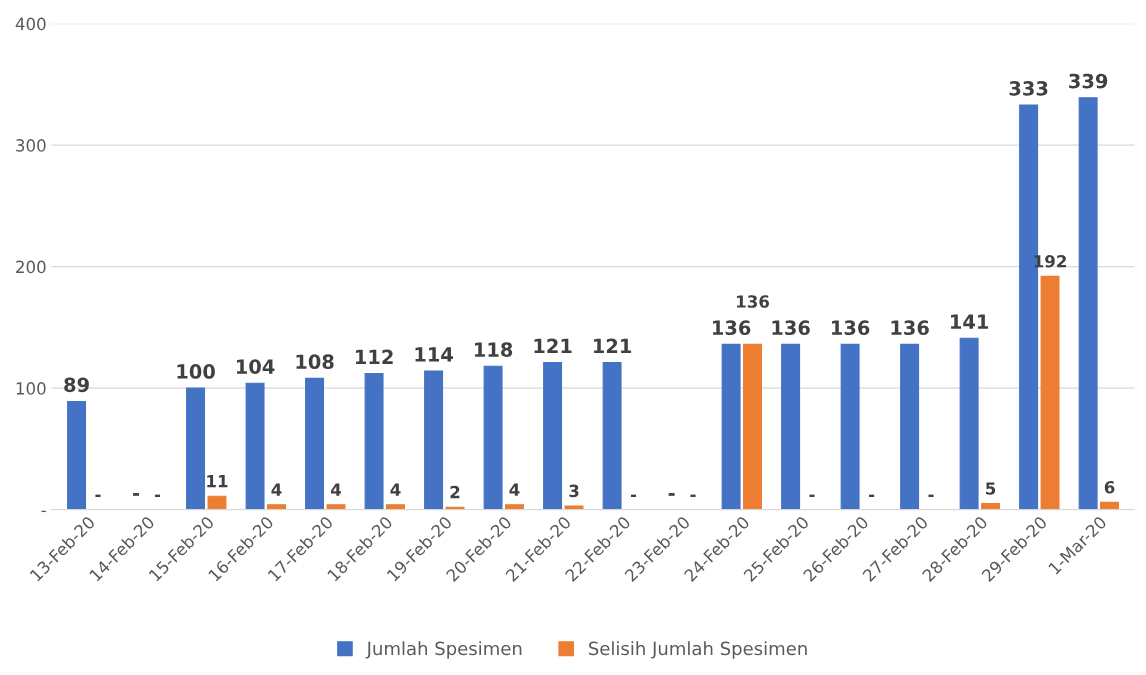 The width and height of the screenshot is (1146, 675). What do you see at coordinates (434, 354) in the screenshot?
I see `data-label: 114` at bounding box center [434, 354].